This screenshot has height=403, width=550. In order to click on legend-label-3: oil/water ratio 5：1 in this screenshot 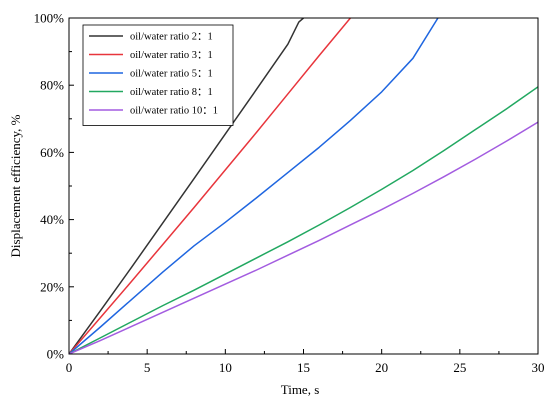, I will do `click(171, 74)`.